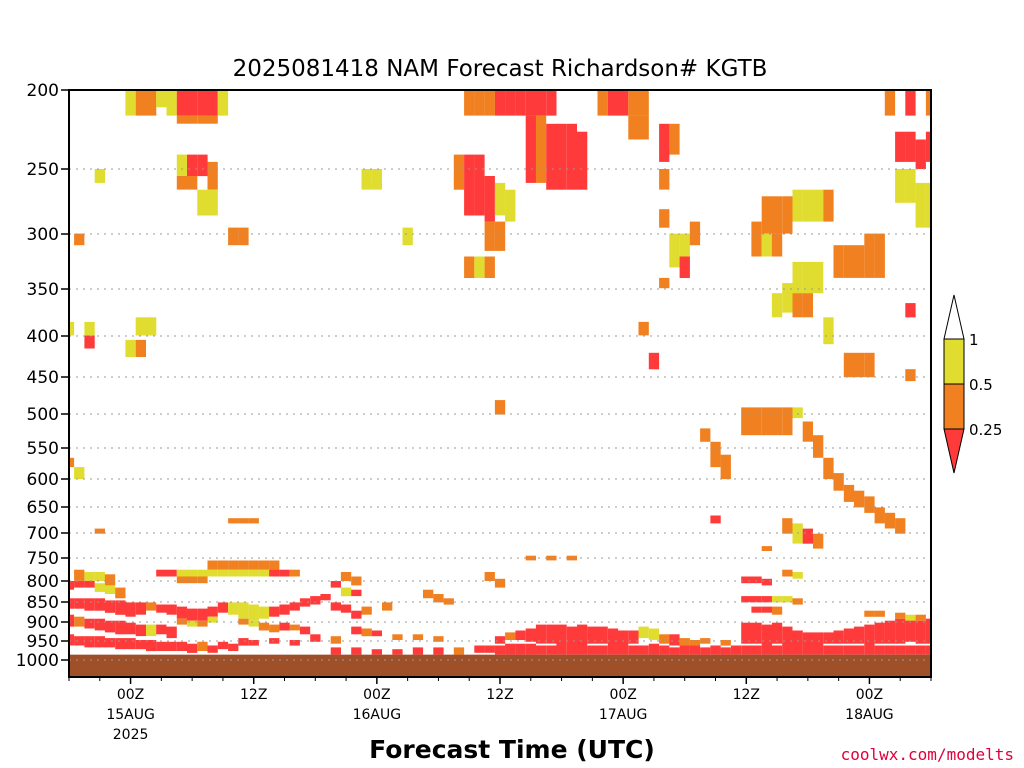 This screenshot has width=1024, height=768. What do you see at coordinates (954, 406) in the screenshot?
I see `colorbar-bin-orange` at bounding box center [954, 406].